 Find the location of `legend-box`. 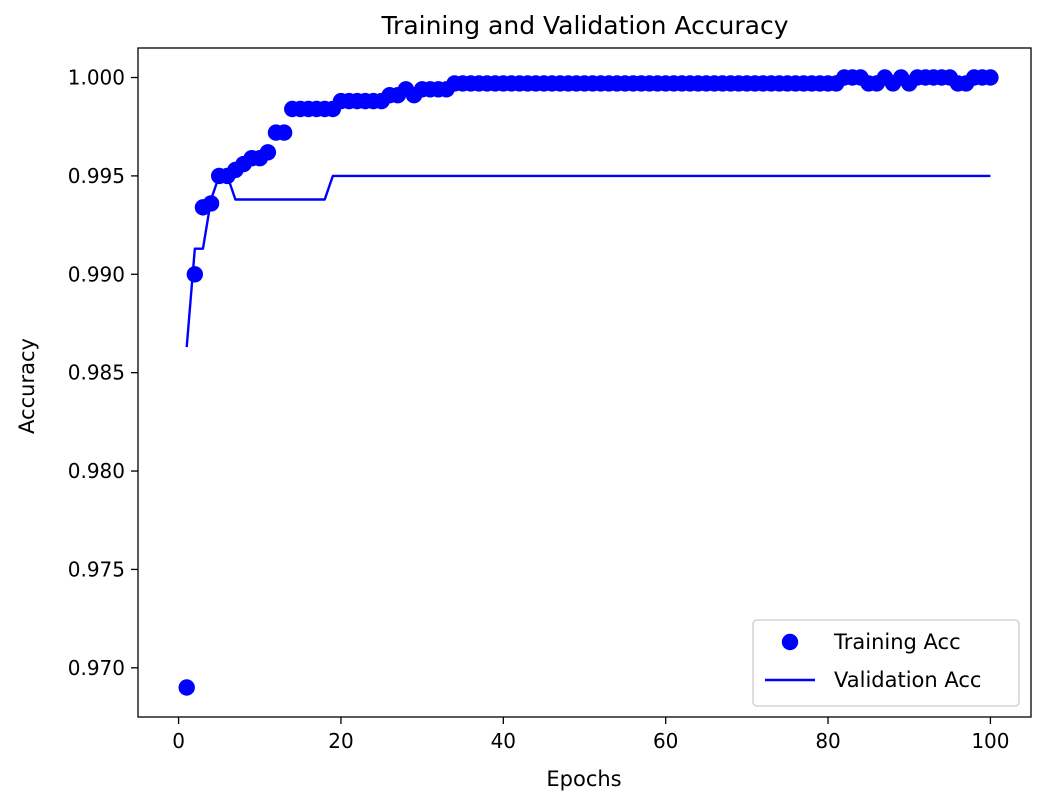

legend-box is located at coordinates (886, 663).